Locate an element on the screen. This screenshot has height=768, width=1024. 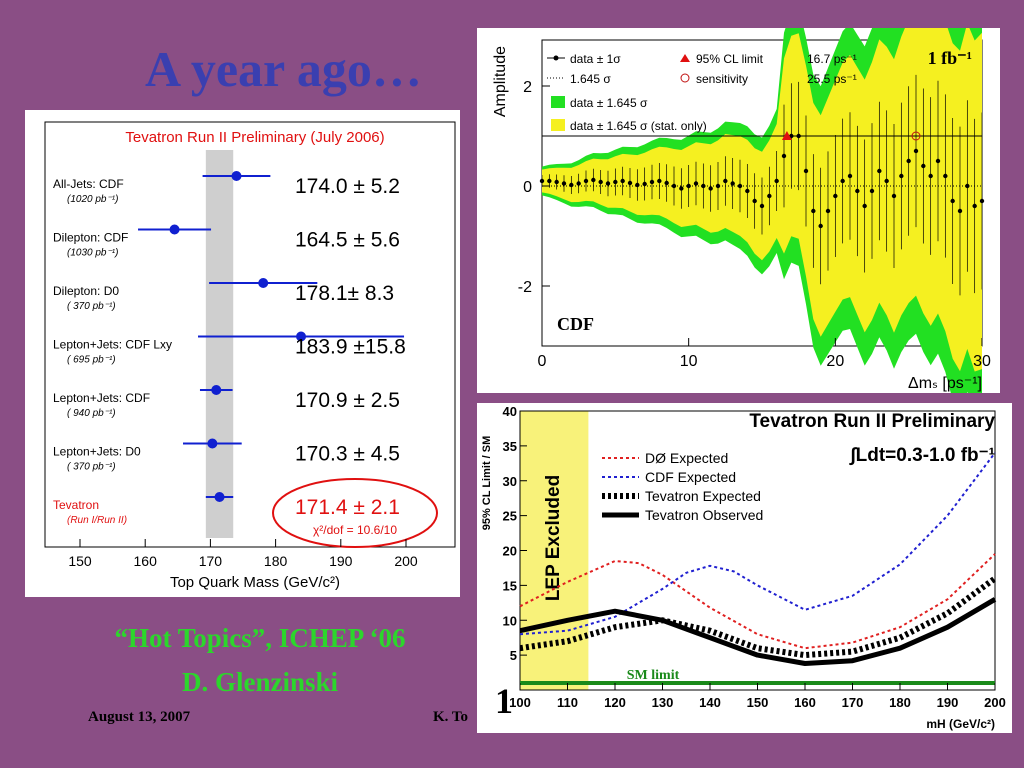
legend-symbol-triangle is located at coordinates (685, 58).